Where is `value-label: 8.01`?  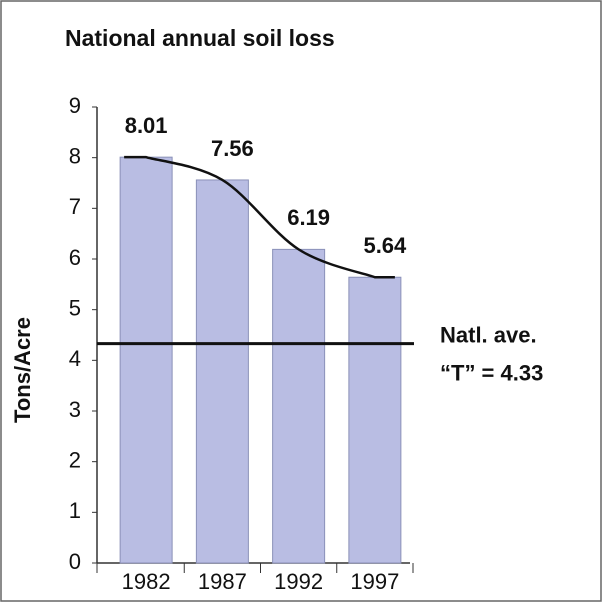
value-label: 8.01 is located at coordinates (146, 125).